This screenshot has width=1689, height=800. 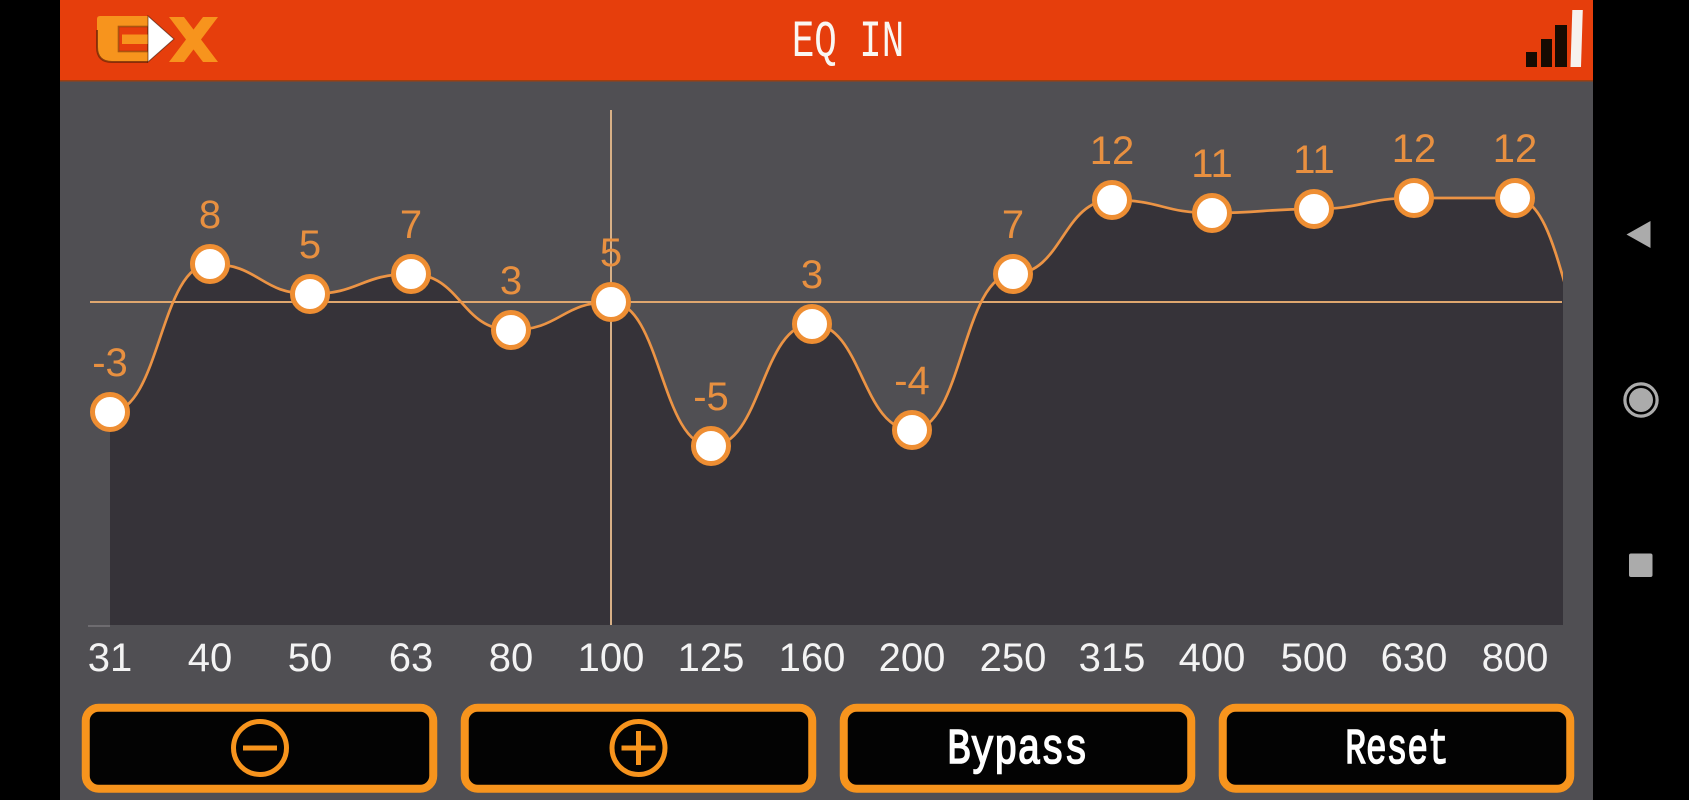 I want to click on svg-text: 100, so click(x=611, y=658).